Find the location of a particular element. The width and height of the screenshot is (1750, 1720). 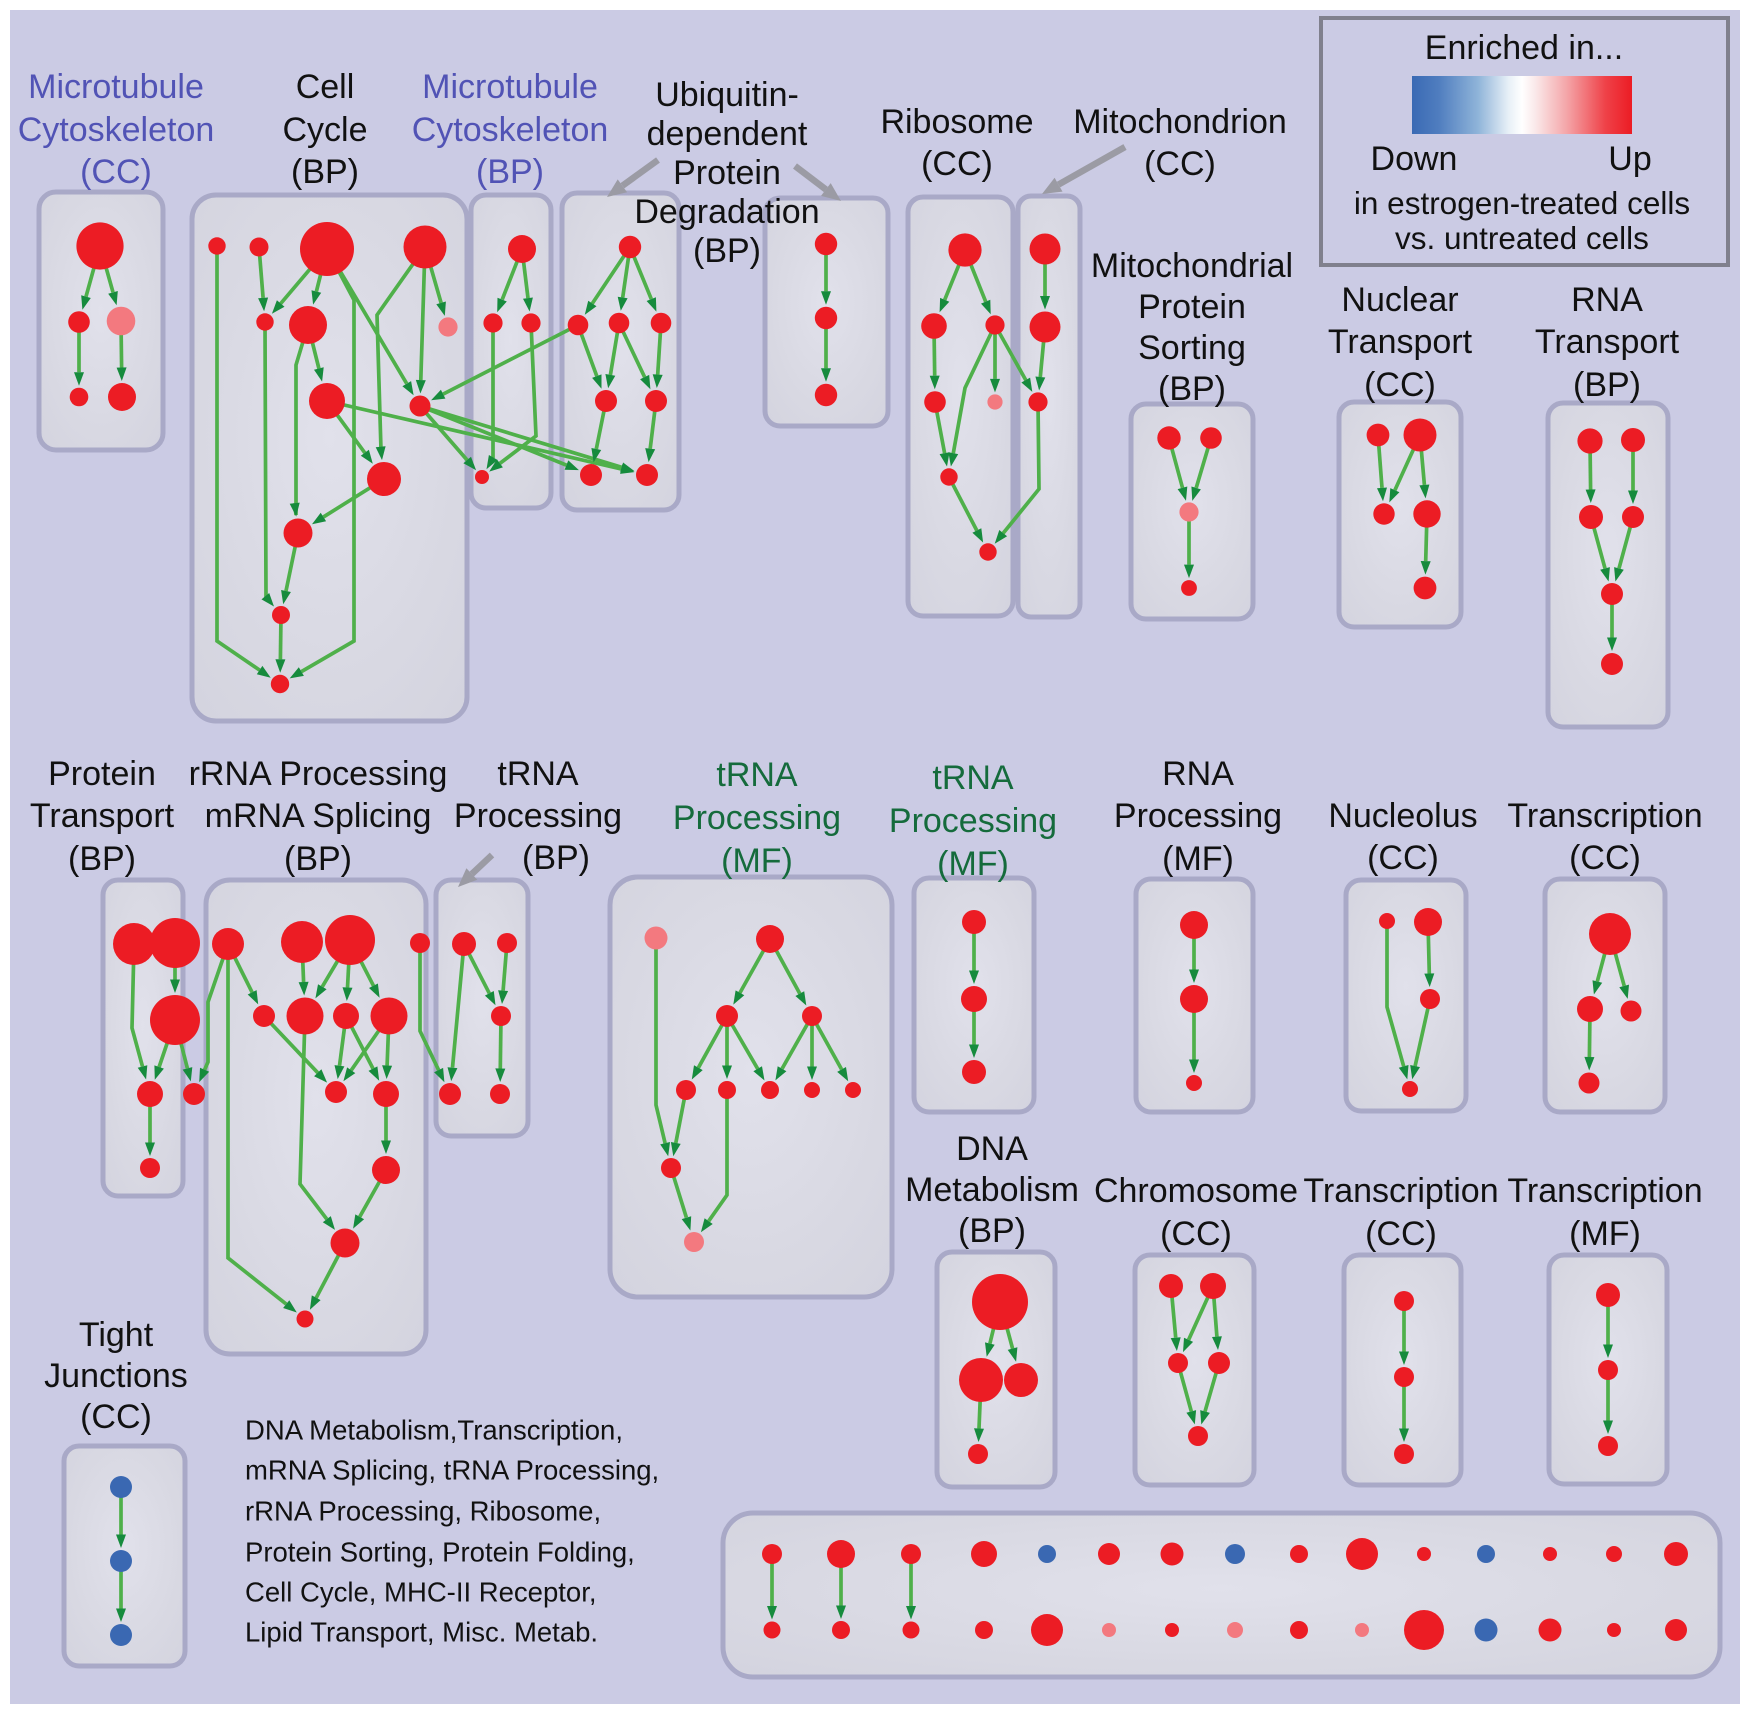

svg-text: Nuclear is located at coordinates (1399, 300).